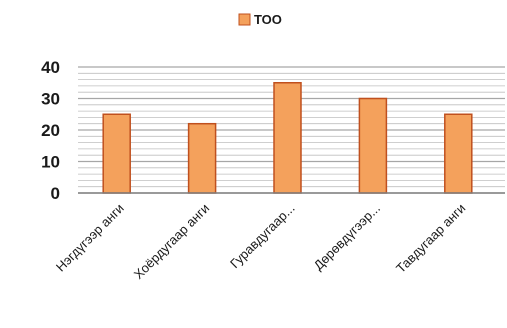 This screenshot has width=507, height=328. I want to click on x-tick-label: Хоёрдугаар анги, so click(171, 241).